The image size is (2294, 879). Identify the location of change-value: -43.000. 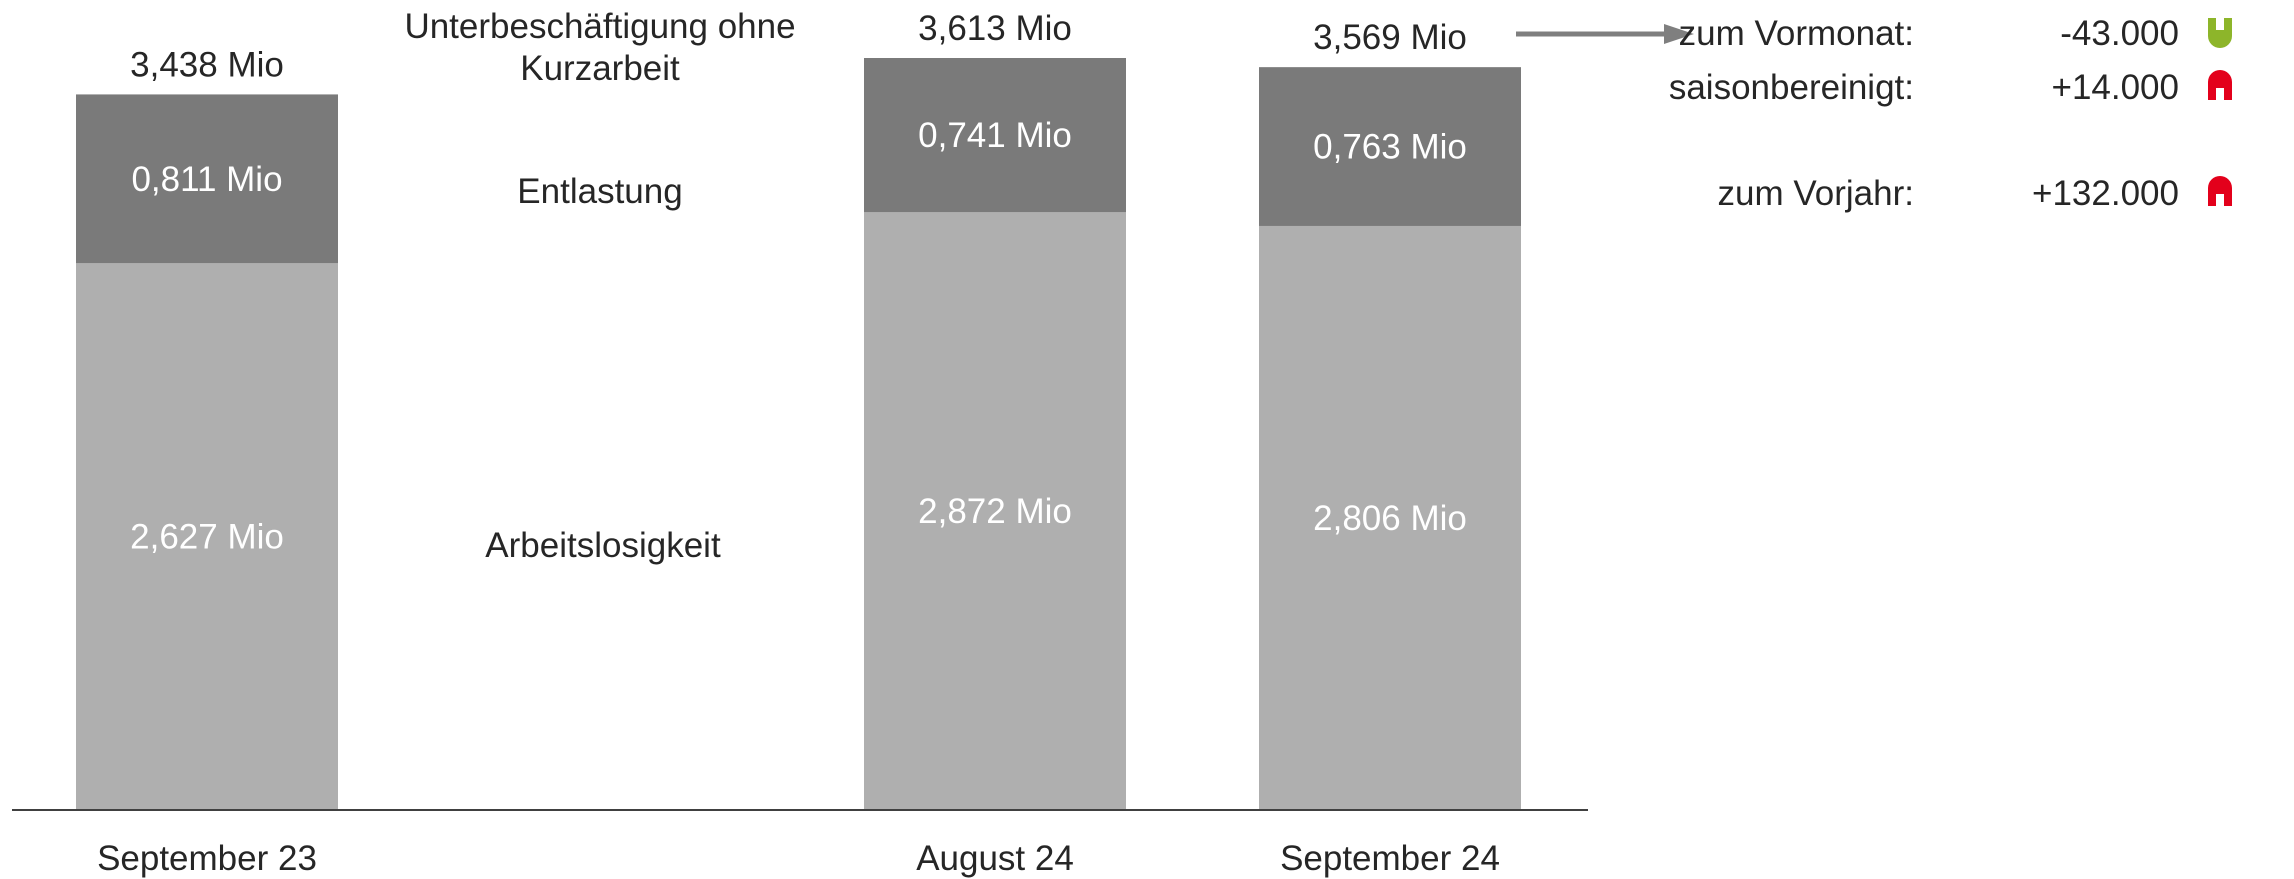
(2119, 33).